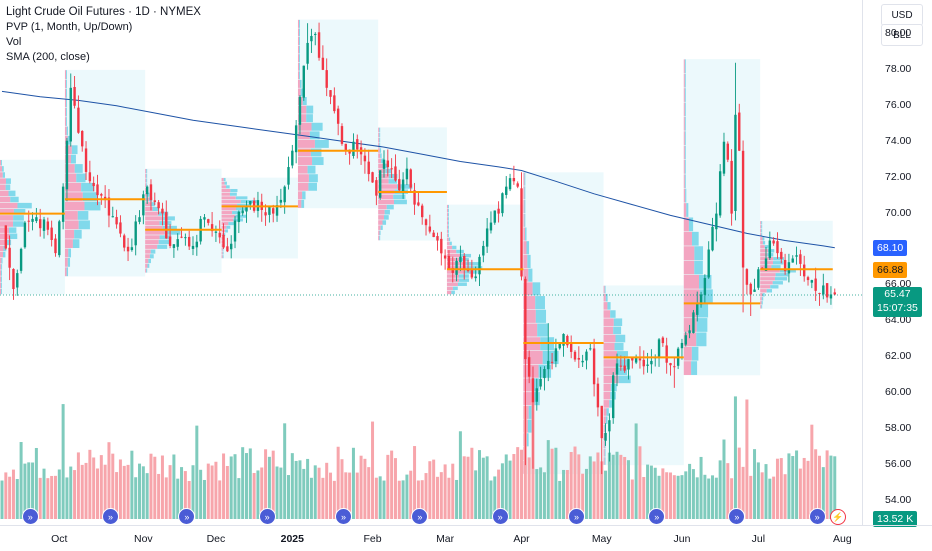 This screenshot has height=551, width=932. What do you see at coordinates (902, 35) in the screenshot?
I see `unit-button: BLL` at bounding box center [902, 35].